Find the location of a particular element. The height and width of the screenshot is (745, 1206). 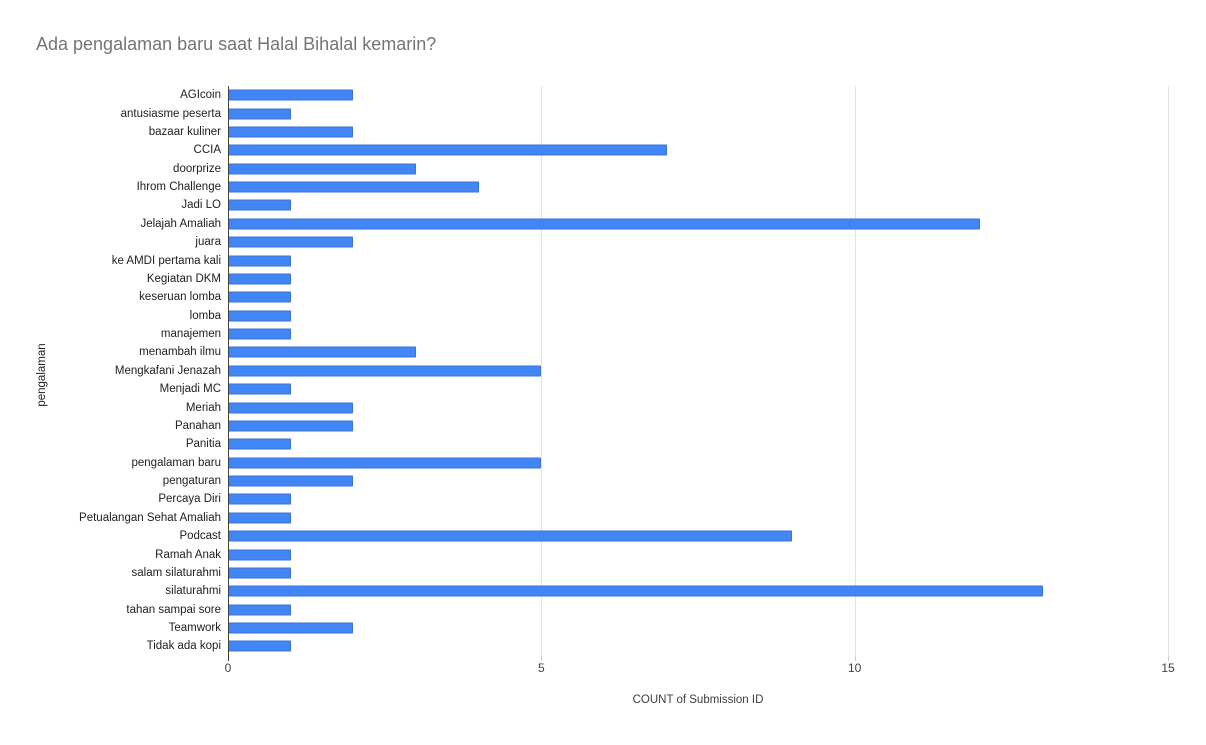

y-axis-title: pengalaman is located at coordinates (42, 375).